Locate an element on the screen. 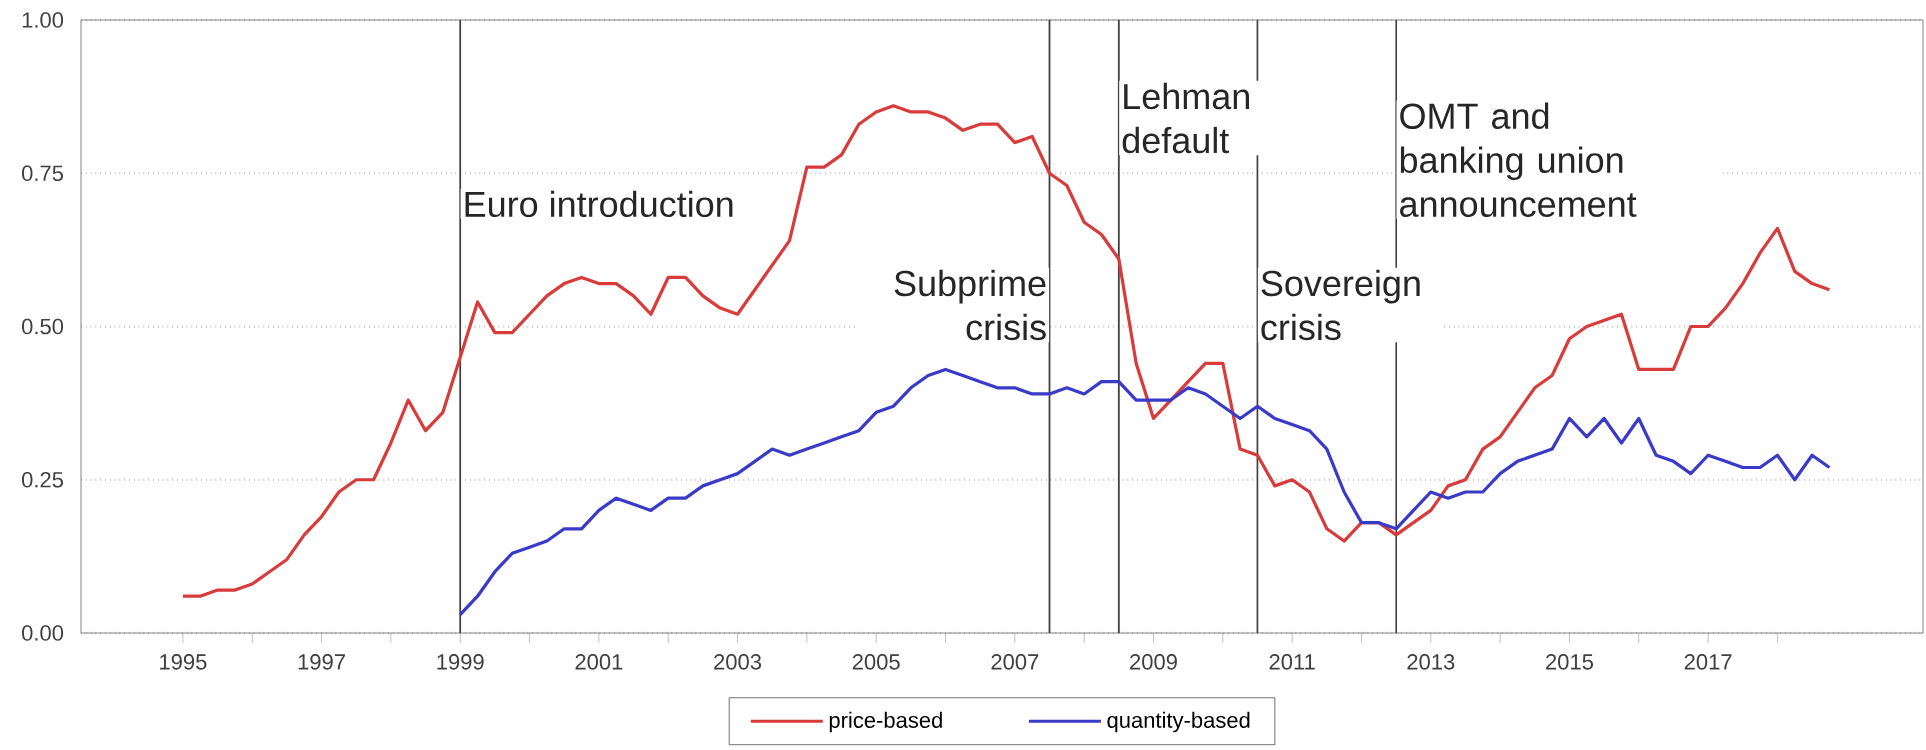 The height and width of the screenshot is (750, 1926). x-tick-label: 2011 is located at coordinates (1292, 662).